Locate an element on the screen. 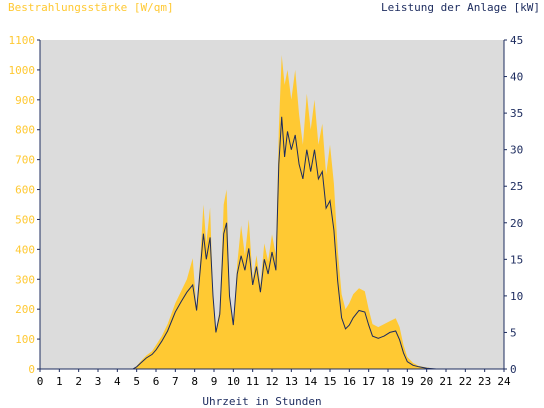 The width and height of the screenshot is (544, 408). right-tick-label: 0 is located at coordinates (513, 369).